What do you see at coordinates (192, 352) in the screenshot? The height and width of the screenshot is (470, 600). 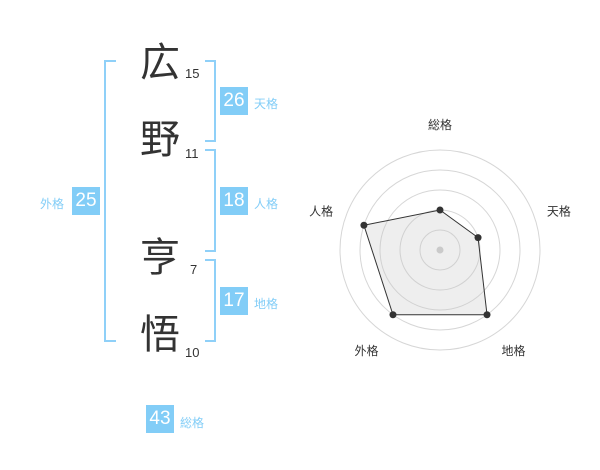 I see `strokes-4: 10` at bounding box center [192, 352].